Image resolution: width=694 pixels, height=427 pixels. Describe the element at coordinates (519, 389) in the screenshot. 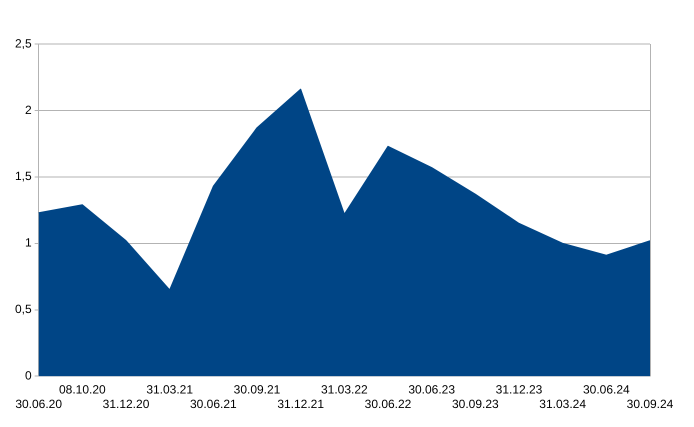

I see `x-tick-label: 31.12.23` at that location.